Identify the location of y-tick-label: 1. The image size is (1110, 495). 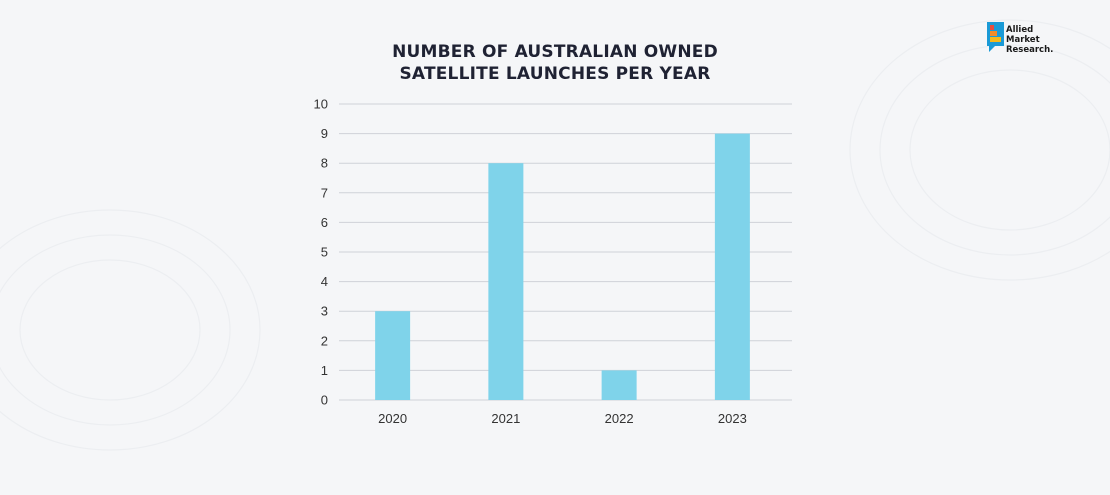
(324, 370).